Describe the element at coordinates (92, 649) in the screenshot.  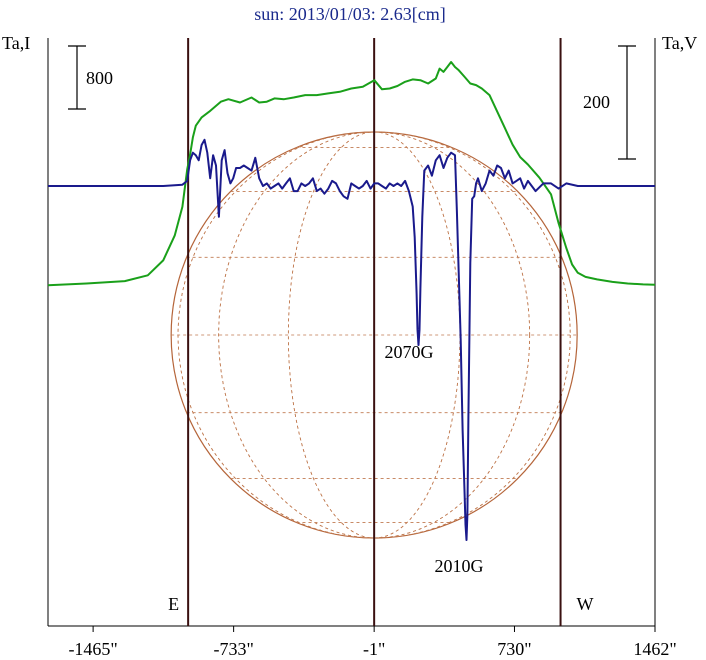
I see `x-tick-label: -1465"` at that location.